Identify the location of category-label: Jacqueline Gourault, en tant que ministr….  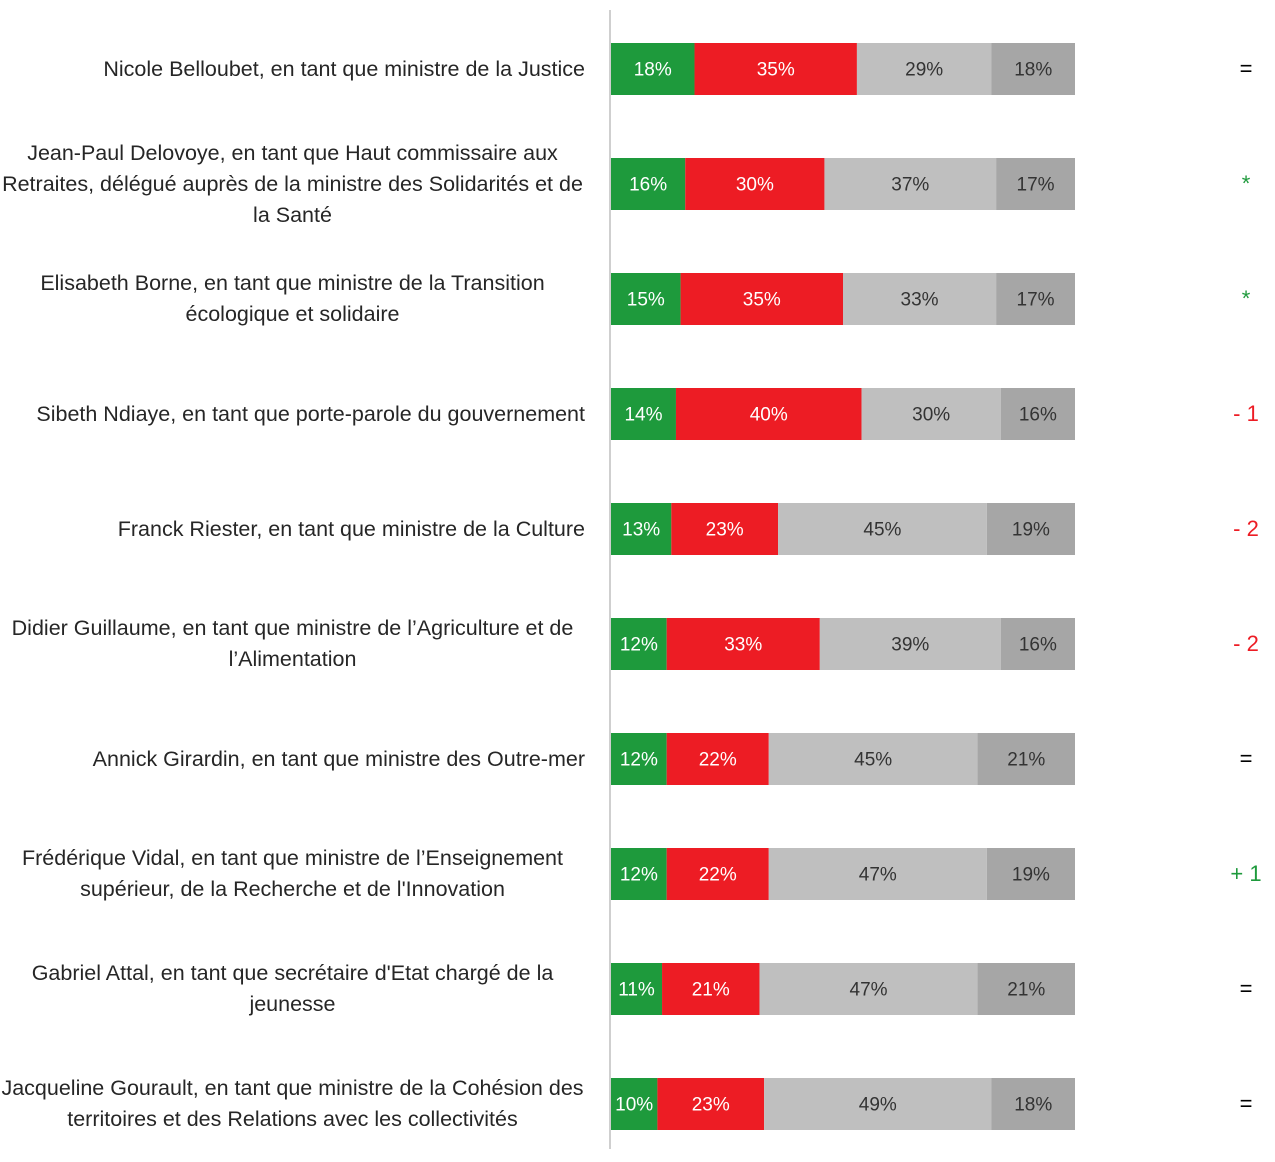
(292, 1103).